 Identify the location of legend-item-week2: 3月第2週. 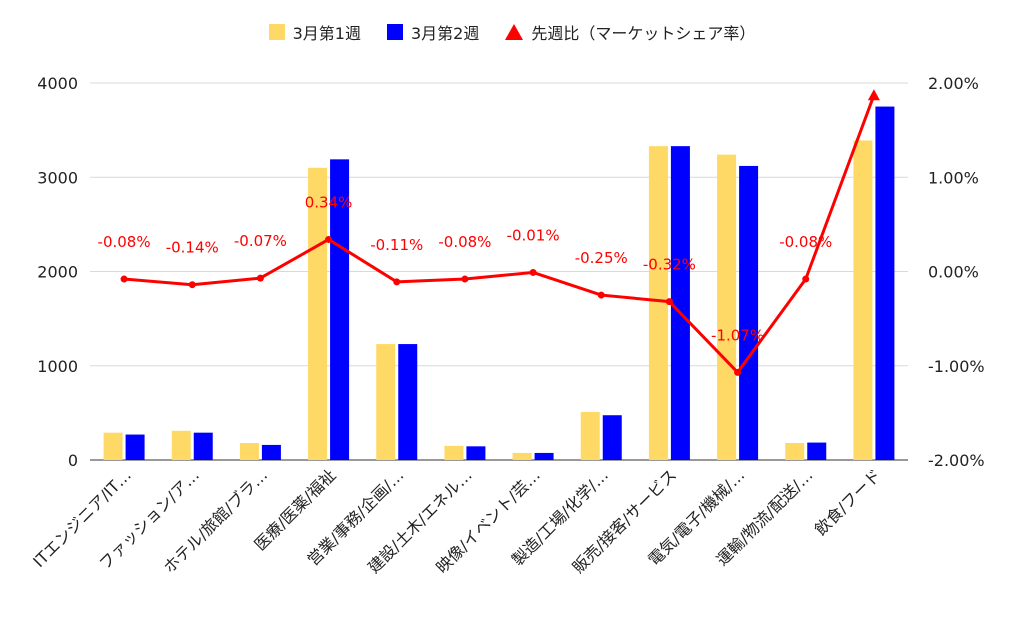
(433, 32).